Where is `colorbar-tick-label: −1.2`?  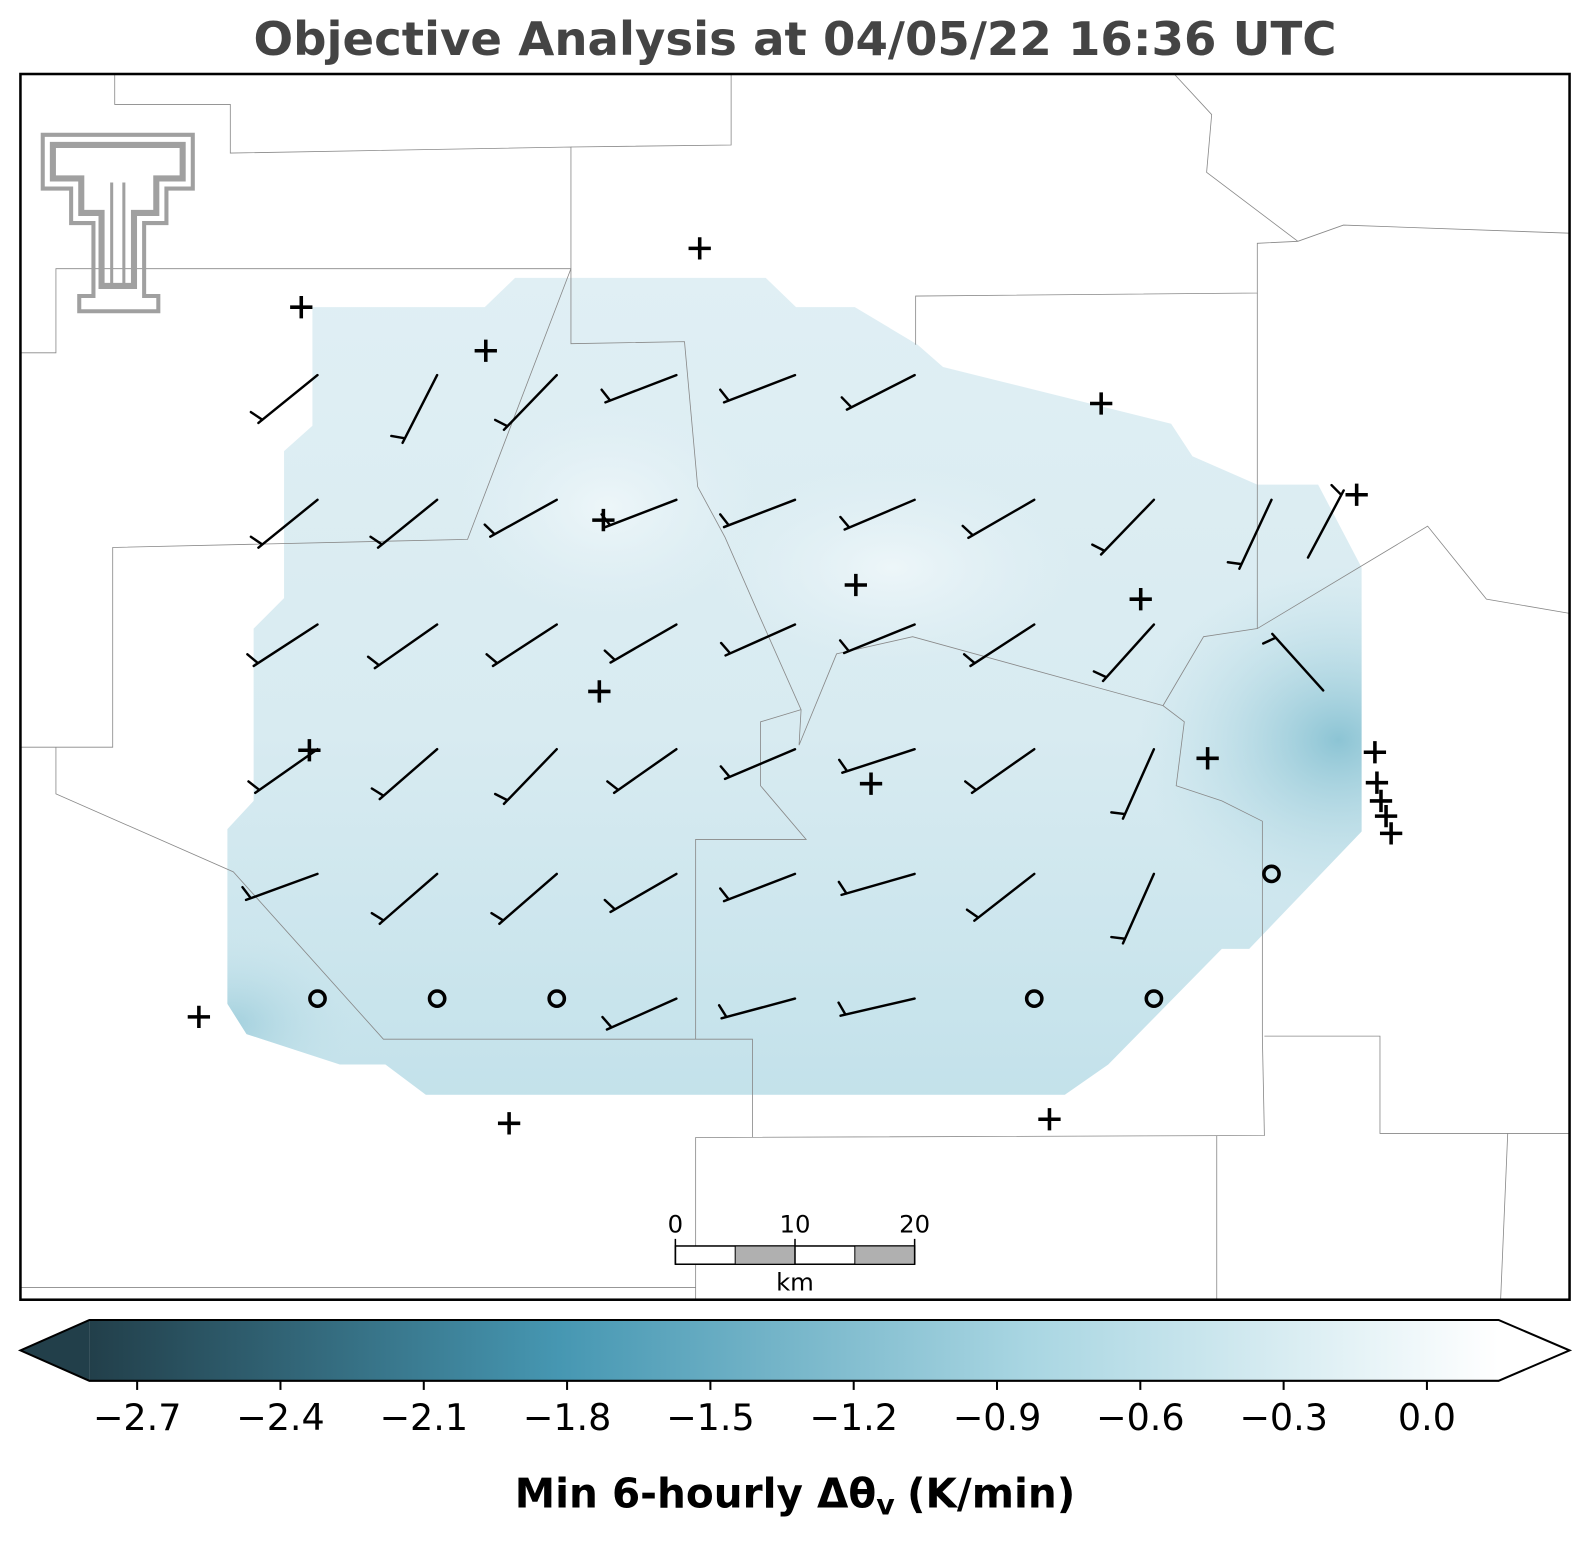 colorbar-tick-label: −1.2 is located at coordinates (853, 1417).